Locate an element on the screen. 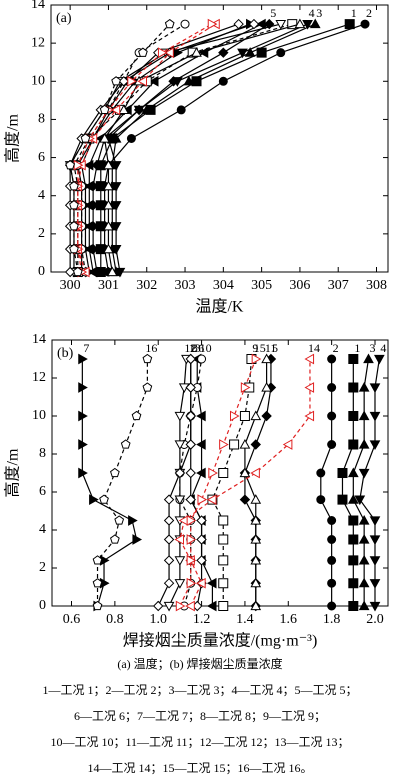  panel-label: (a) is located at coordinates (64, 18).